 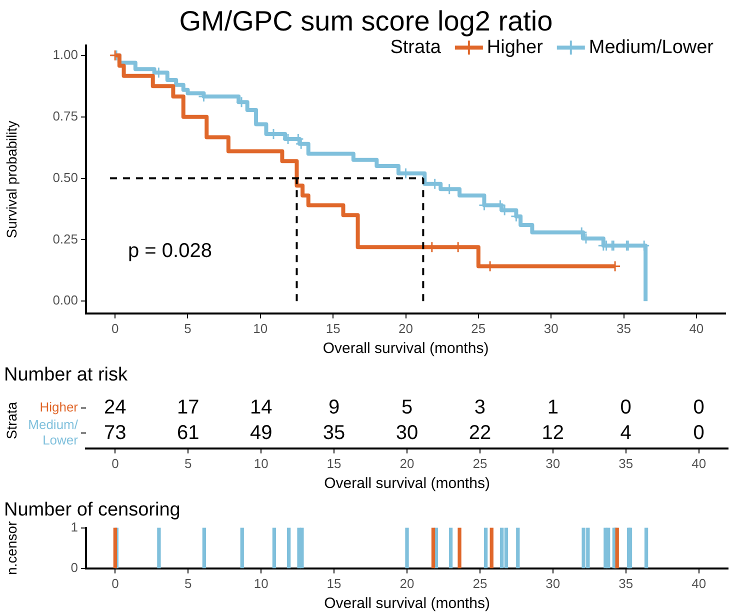 What do you see at coordinates (480, 407) in the screenshot?
I see `data-label: 3` at bounding box center [480, 407].